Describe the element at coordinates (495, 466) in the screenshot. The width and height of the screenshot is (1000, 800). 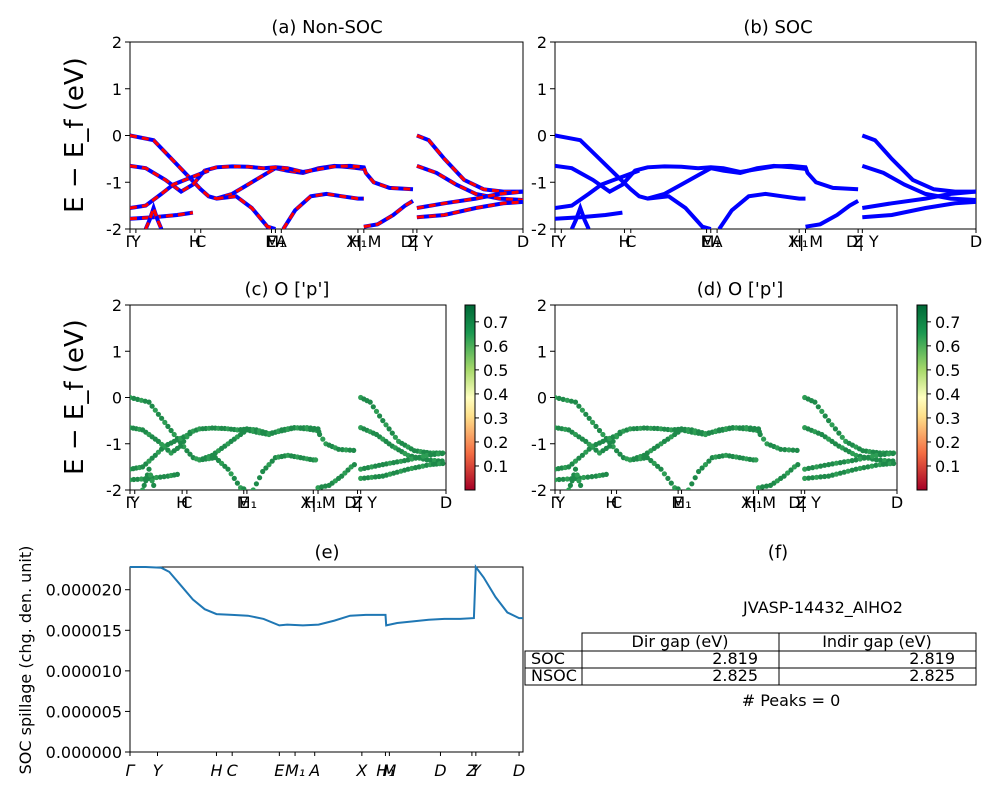
I see `colorbar-tick-label: 0.1` at that location.